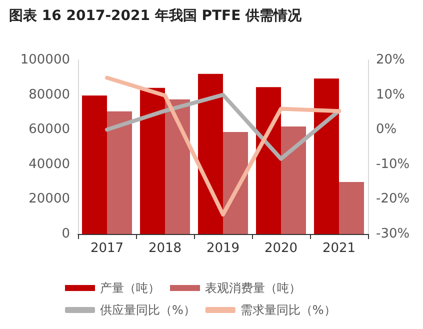 This screenshot has width=423, height=329. I want to click on x-tick-label: 2017, so click(107, 248).